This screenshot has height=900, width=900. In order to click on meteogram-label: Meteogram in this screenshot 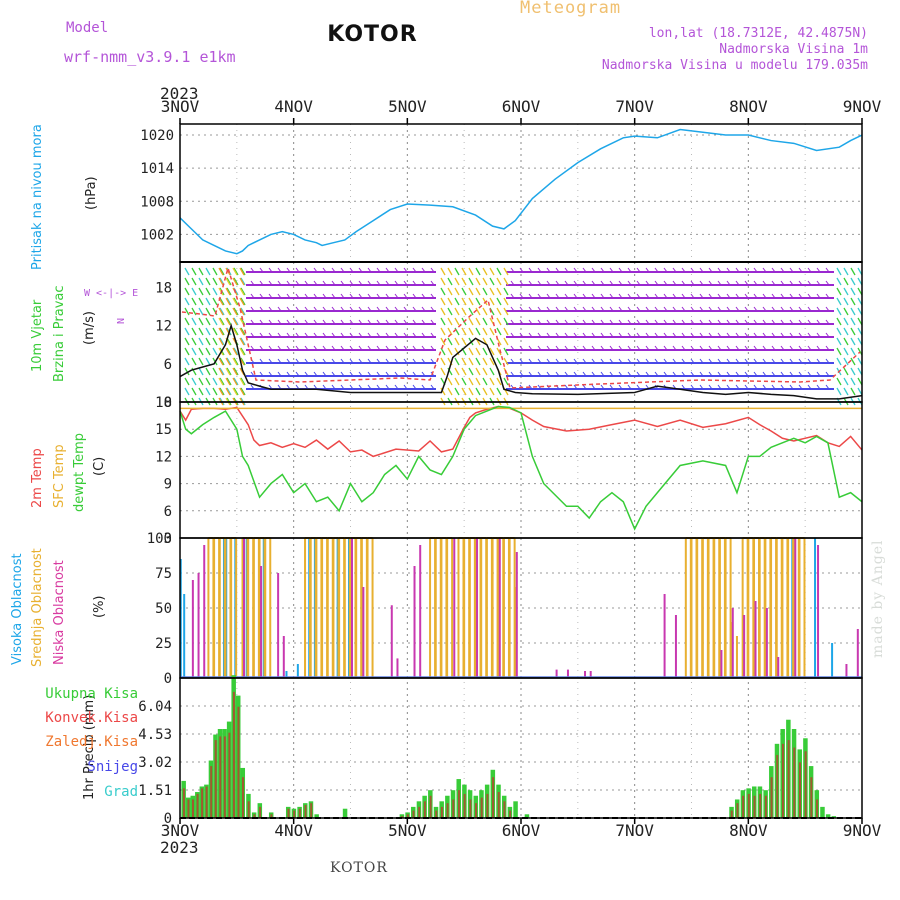, I will do `click(571, 9)`.